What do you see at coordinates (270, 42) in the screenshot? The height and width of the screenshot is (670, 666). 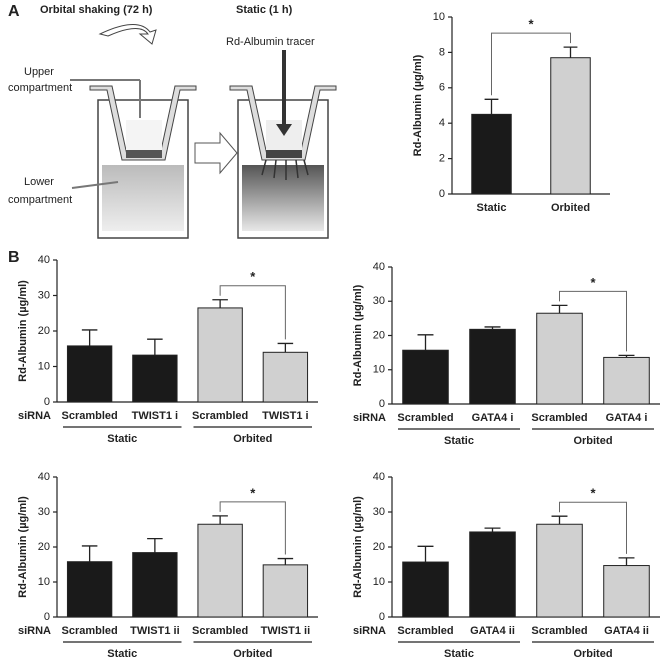 I see `tracer-label: Rd-Albumin tracer` at bounding box center [270, 42].